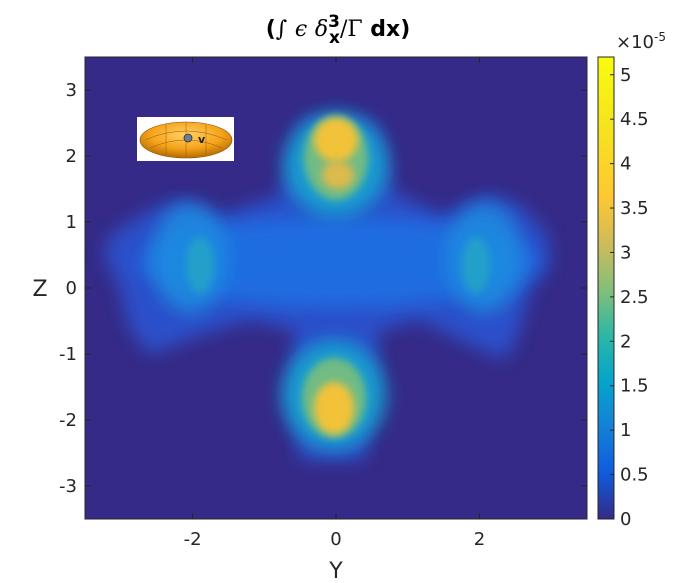  Describe the element at coordinates (625, 430) in the screenshot. I see `colorbar-tick-label: 1` at that location.